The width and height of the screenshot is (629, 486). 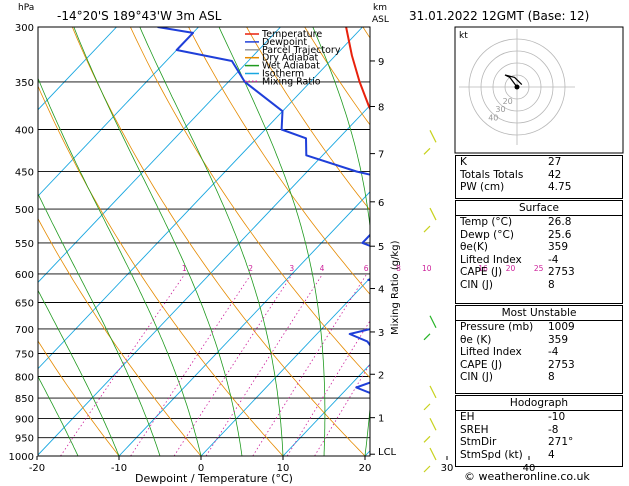 What do you see at coordinates (24, 28) in the screenshot?
I see `pressure-tick-label: 300` at bounding box center [24, 28].